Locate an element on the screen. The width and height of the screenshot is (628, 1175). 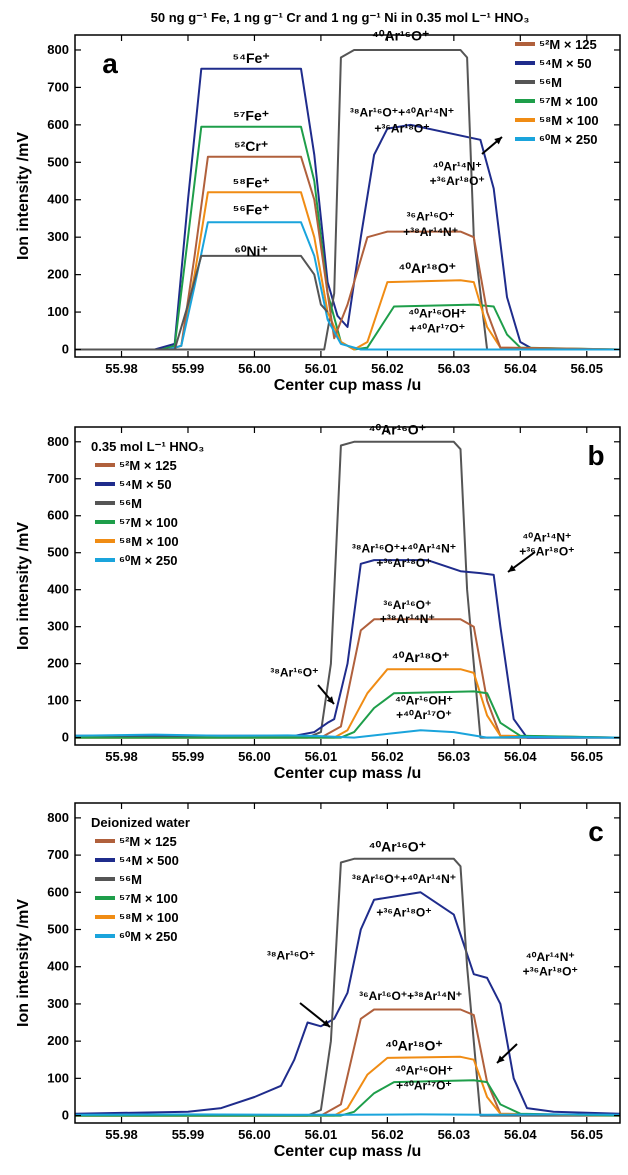
panel-letter: a is located at coordinates (110, 63).